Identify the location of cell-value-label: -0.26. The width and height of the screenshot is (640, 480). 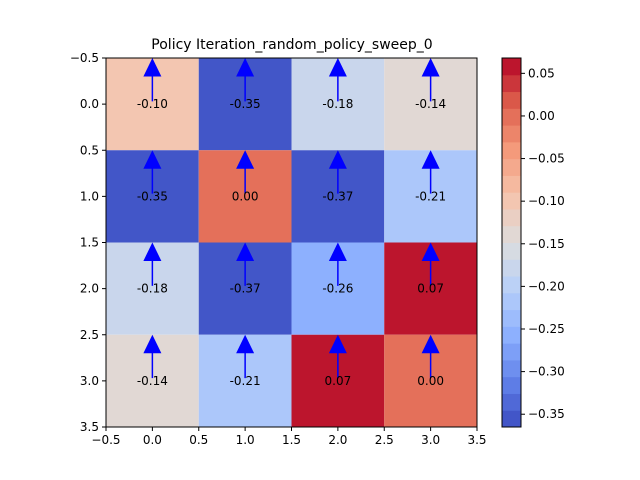
(337, 289).